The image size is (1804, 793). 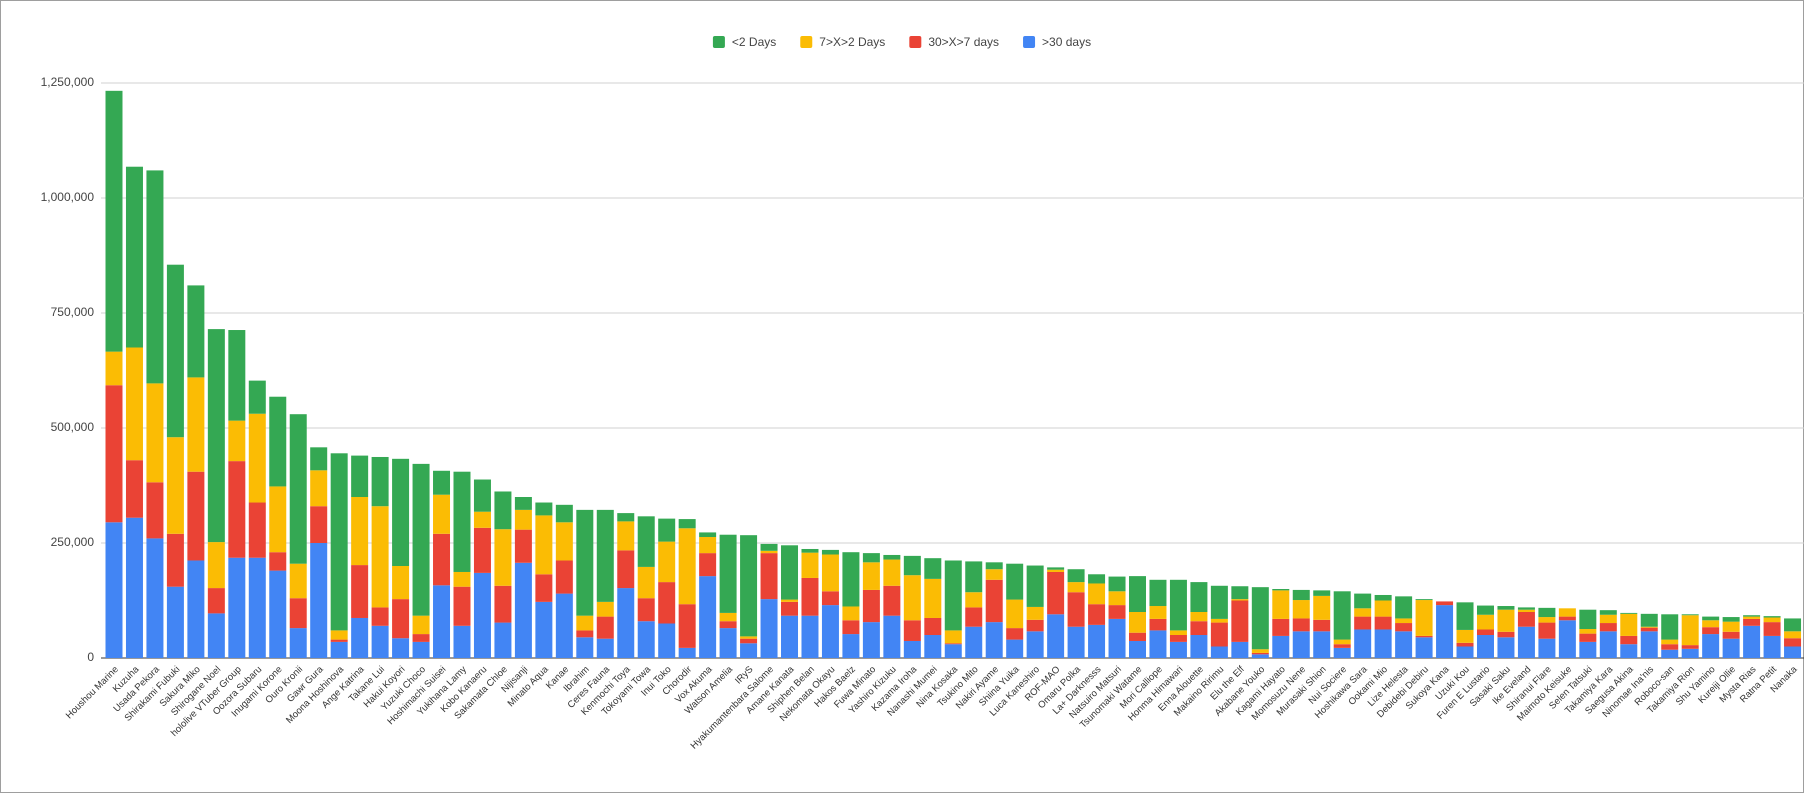 I want to click on legend: <2 Days 7>X>2 Days 30>X>7 days >30 days, so click(x=901, y=42).